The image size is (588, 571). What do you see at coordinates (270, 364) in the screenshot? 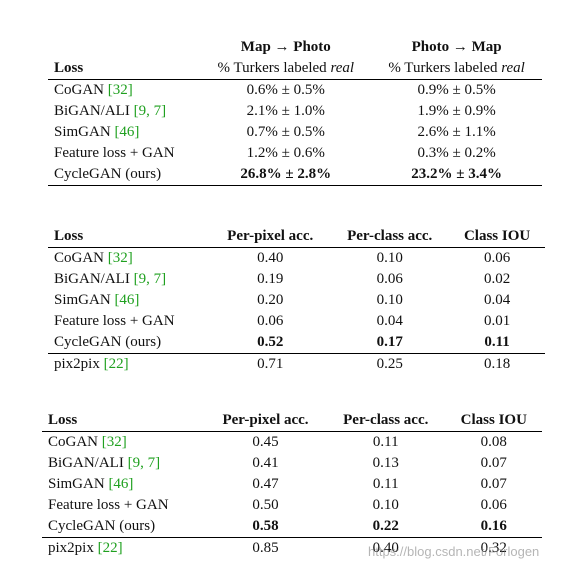
I see `cell-value: 0.71` at bounding box center [270, 364].